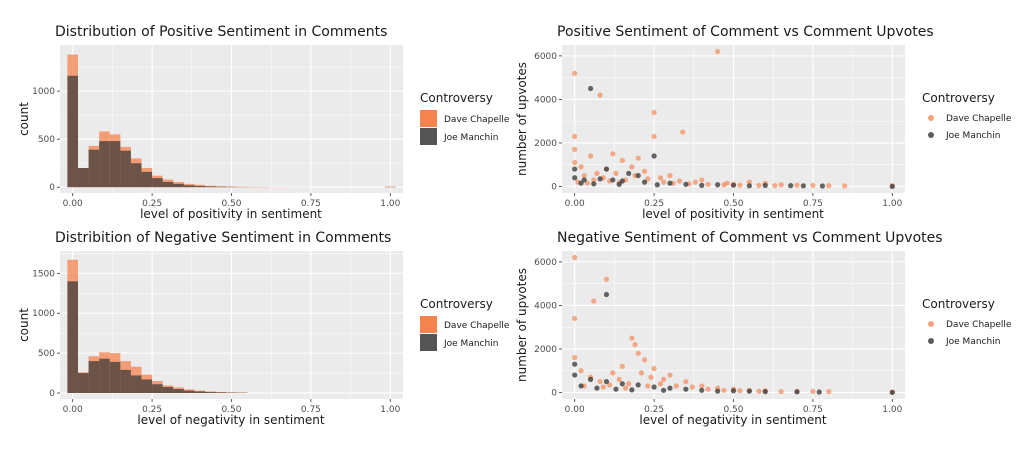 This screenshot has width=1024, height=470. What do you see at coordinates (46, 354) in the screenshot?
I see `y-tick-label: 500` at bounding box center [46, 354].